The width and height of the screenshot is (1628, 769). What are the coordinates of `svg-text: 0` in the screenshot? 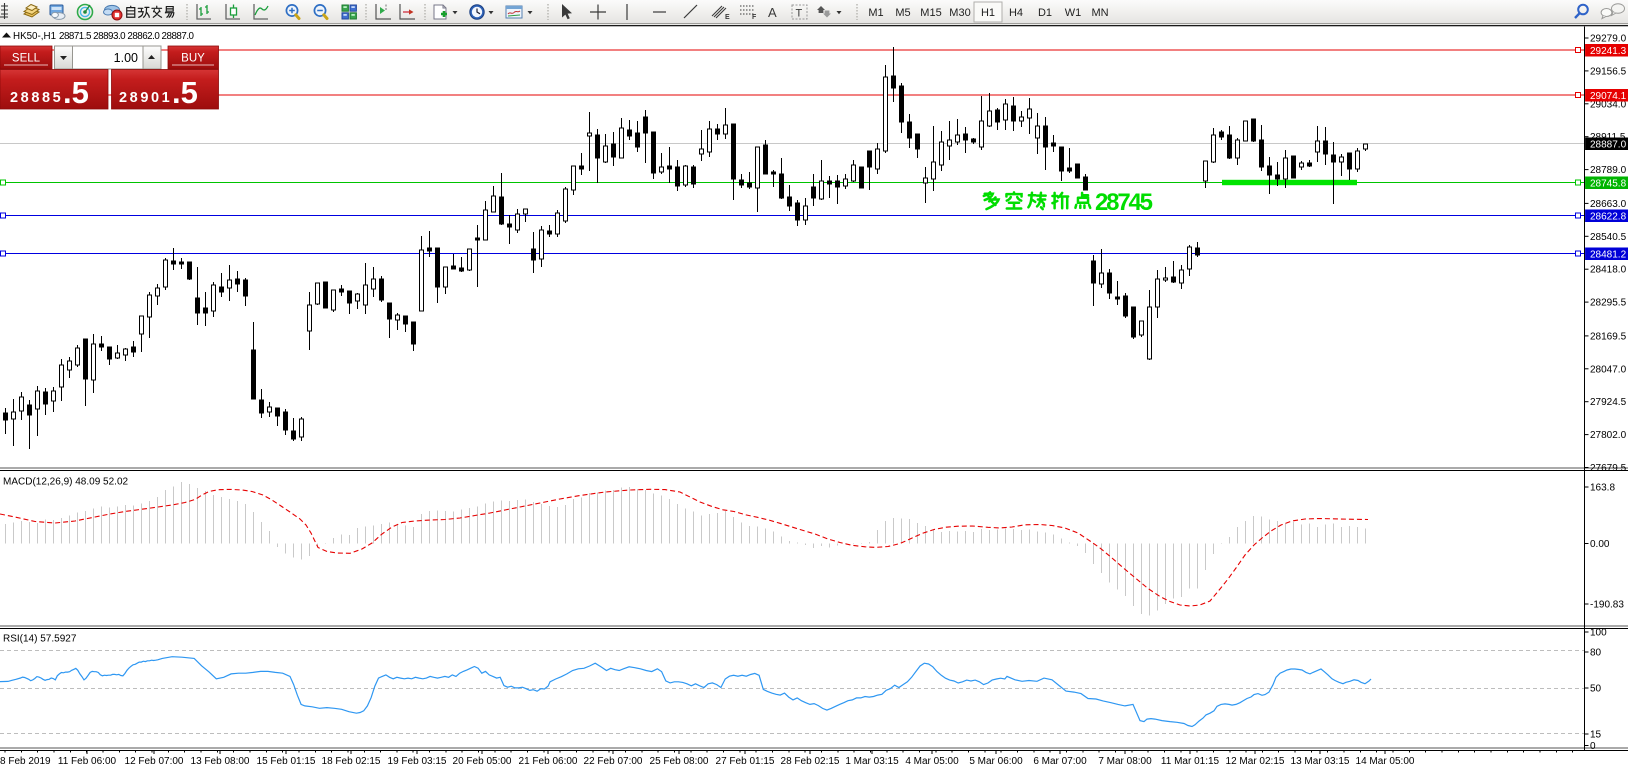 It's located at (1593, 746).